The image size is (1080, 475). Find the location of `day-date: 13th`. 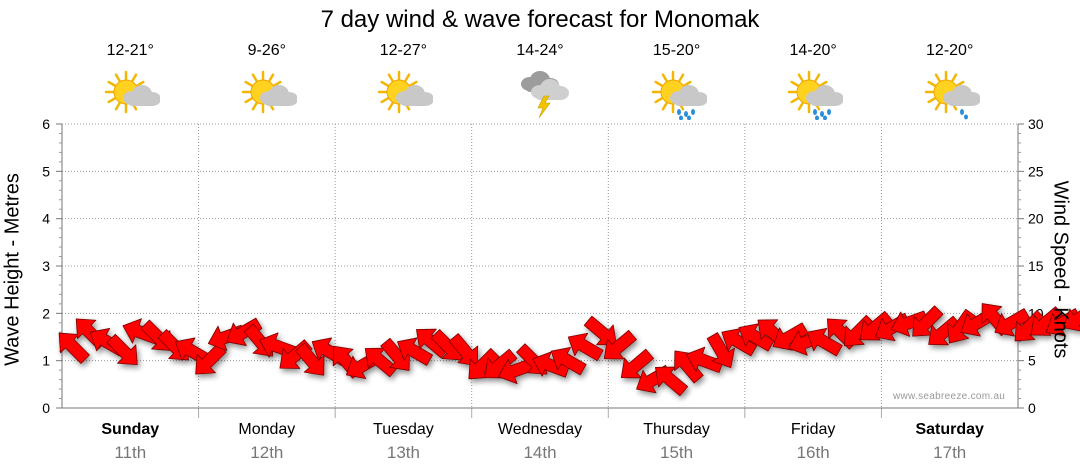

day-date: 13th is located at coordinates (403, 452).